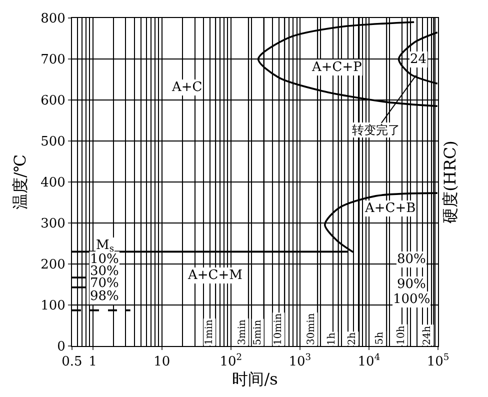 The width and height of the screenshot is (488, 397). I want to click on annotation: 70%, so click(104, 283).